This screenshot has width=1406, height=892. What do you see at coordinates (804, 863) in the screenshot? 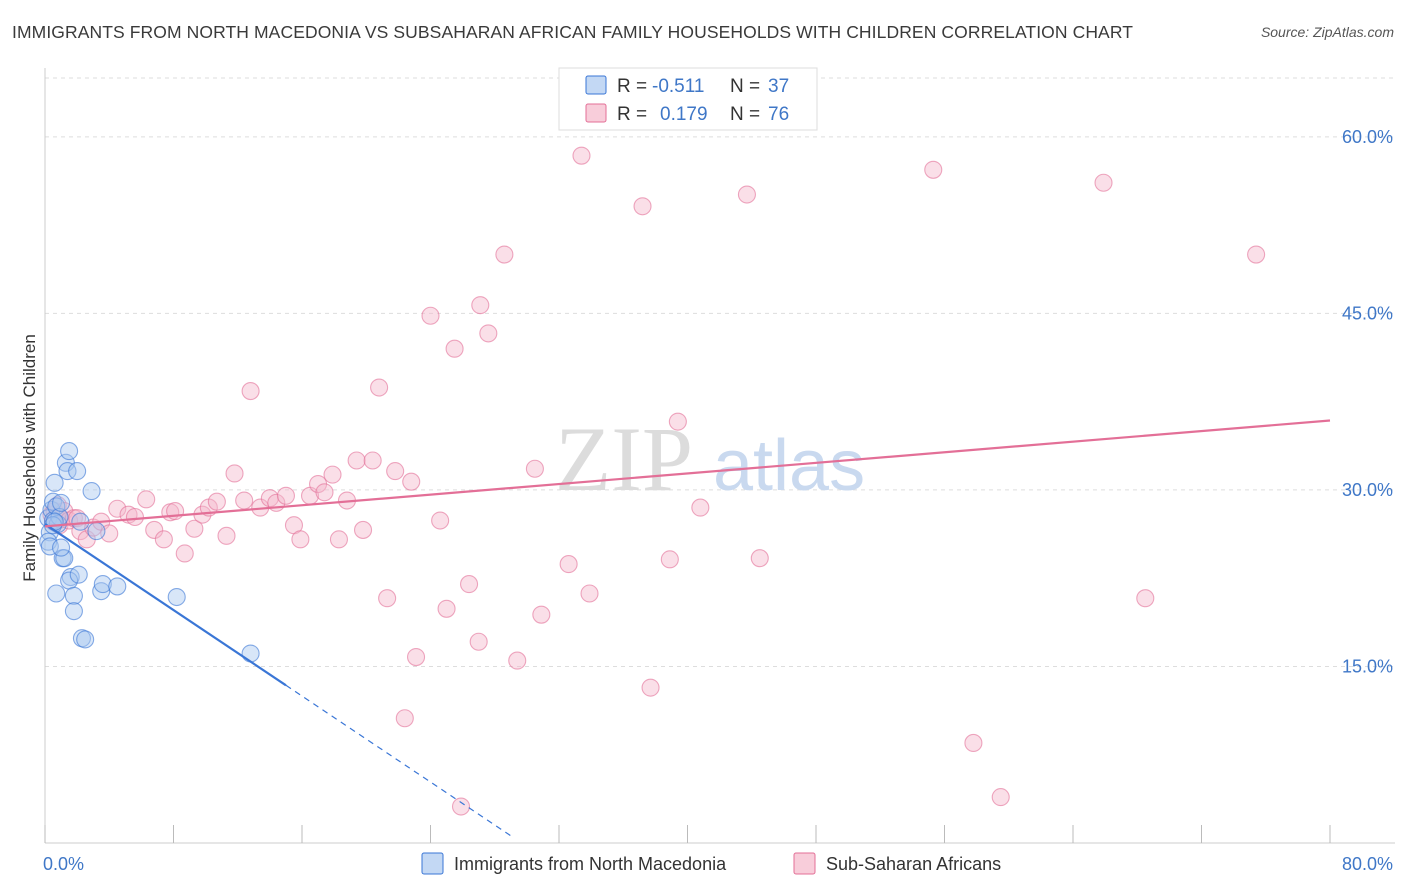
I see `legend-swatch-sub-saharan` at bounding box center [804, 863].